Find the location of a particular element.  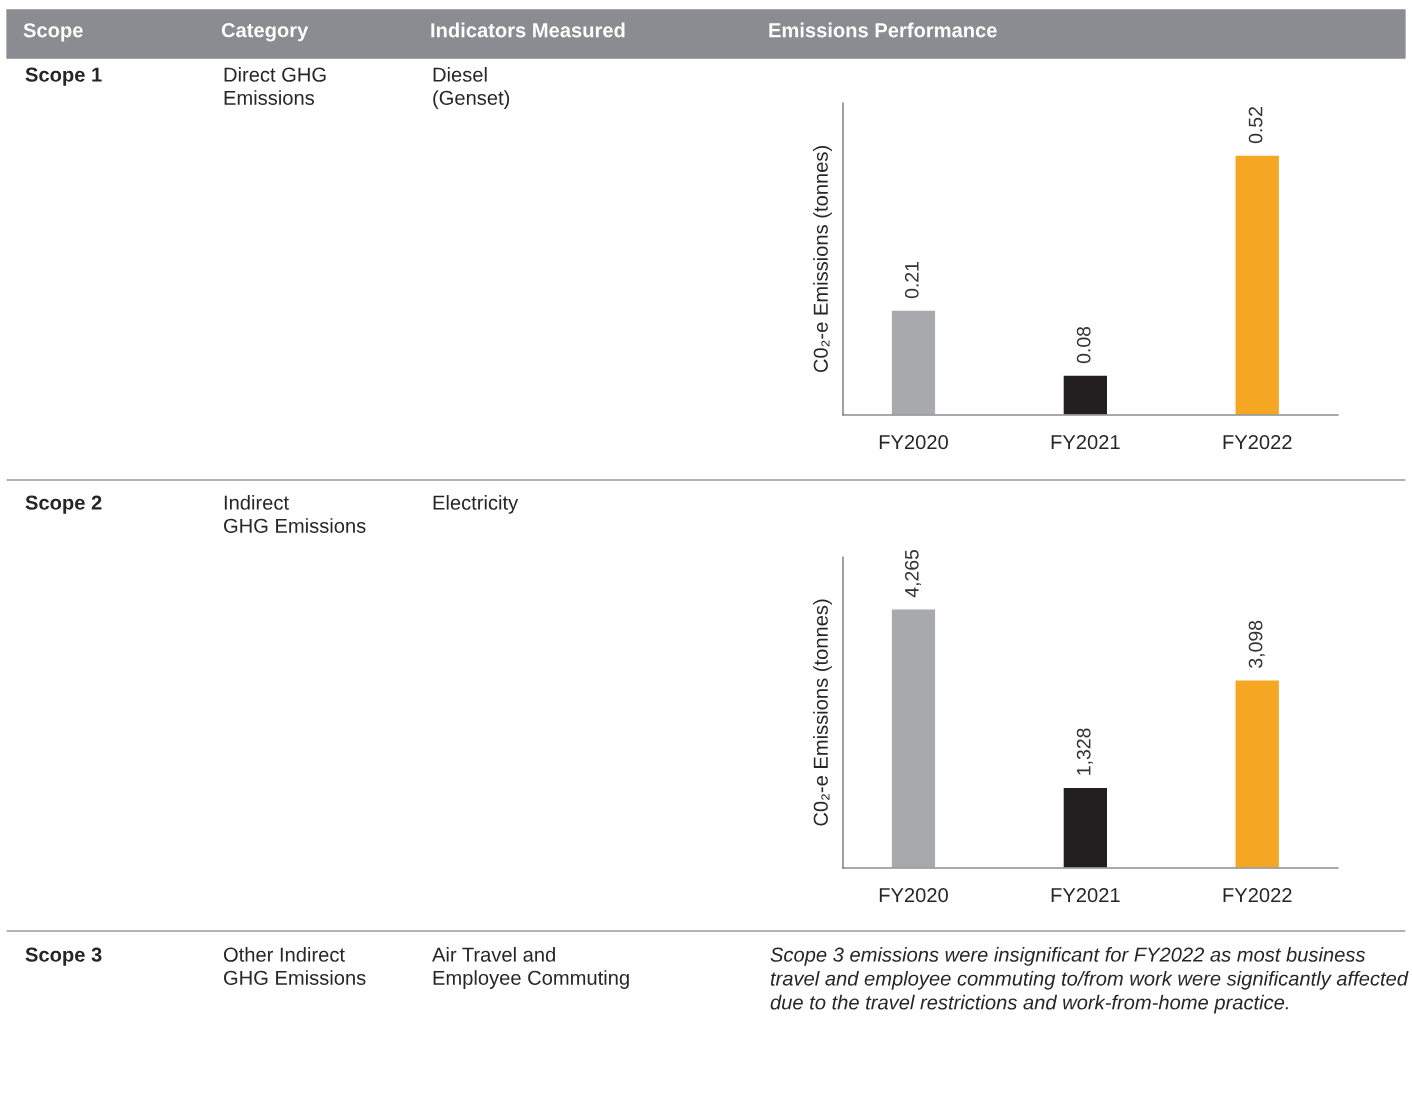

text: Air Travel and Employee Commuting is located at coordinates (530, 968).